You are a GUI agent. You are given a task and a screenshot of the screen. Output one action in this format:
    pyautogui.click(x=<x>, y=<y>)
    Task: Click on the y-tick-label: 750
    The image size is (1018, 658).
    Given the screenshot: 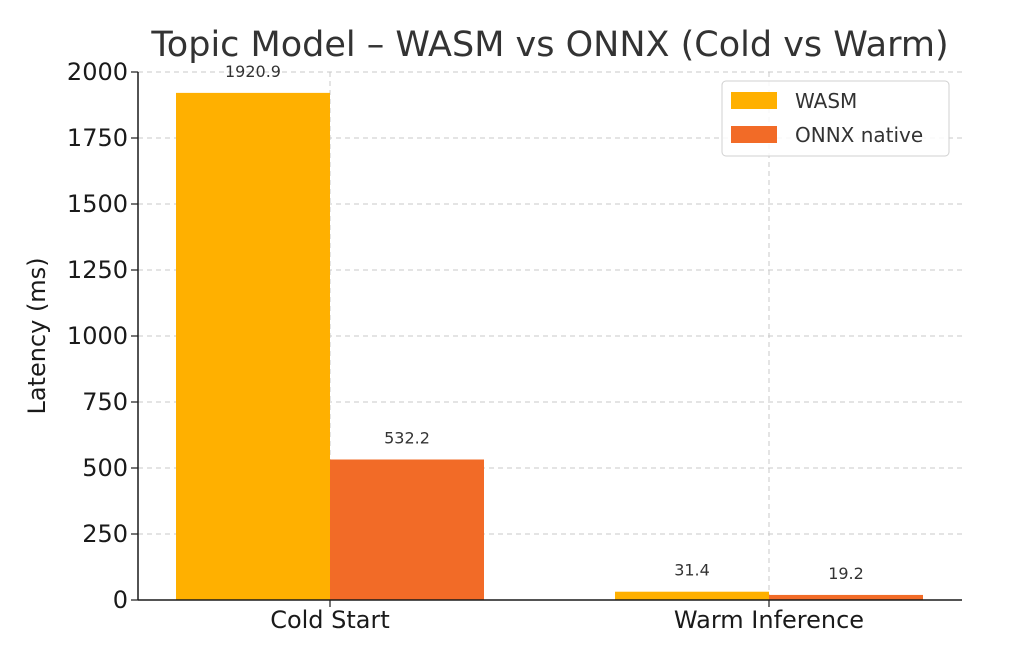 What is the action you would take?
    pyautogui.click(x=105, y=402)
    